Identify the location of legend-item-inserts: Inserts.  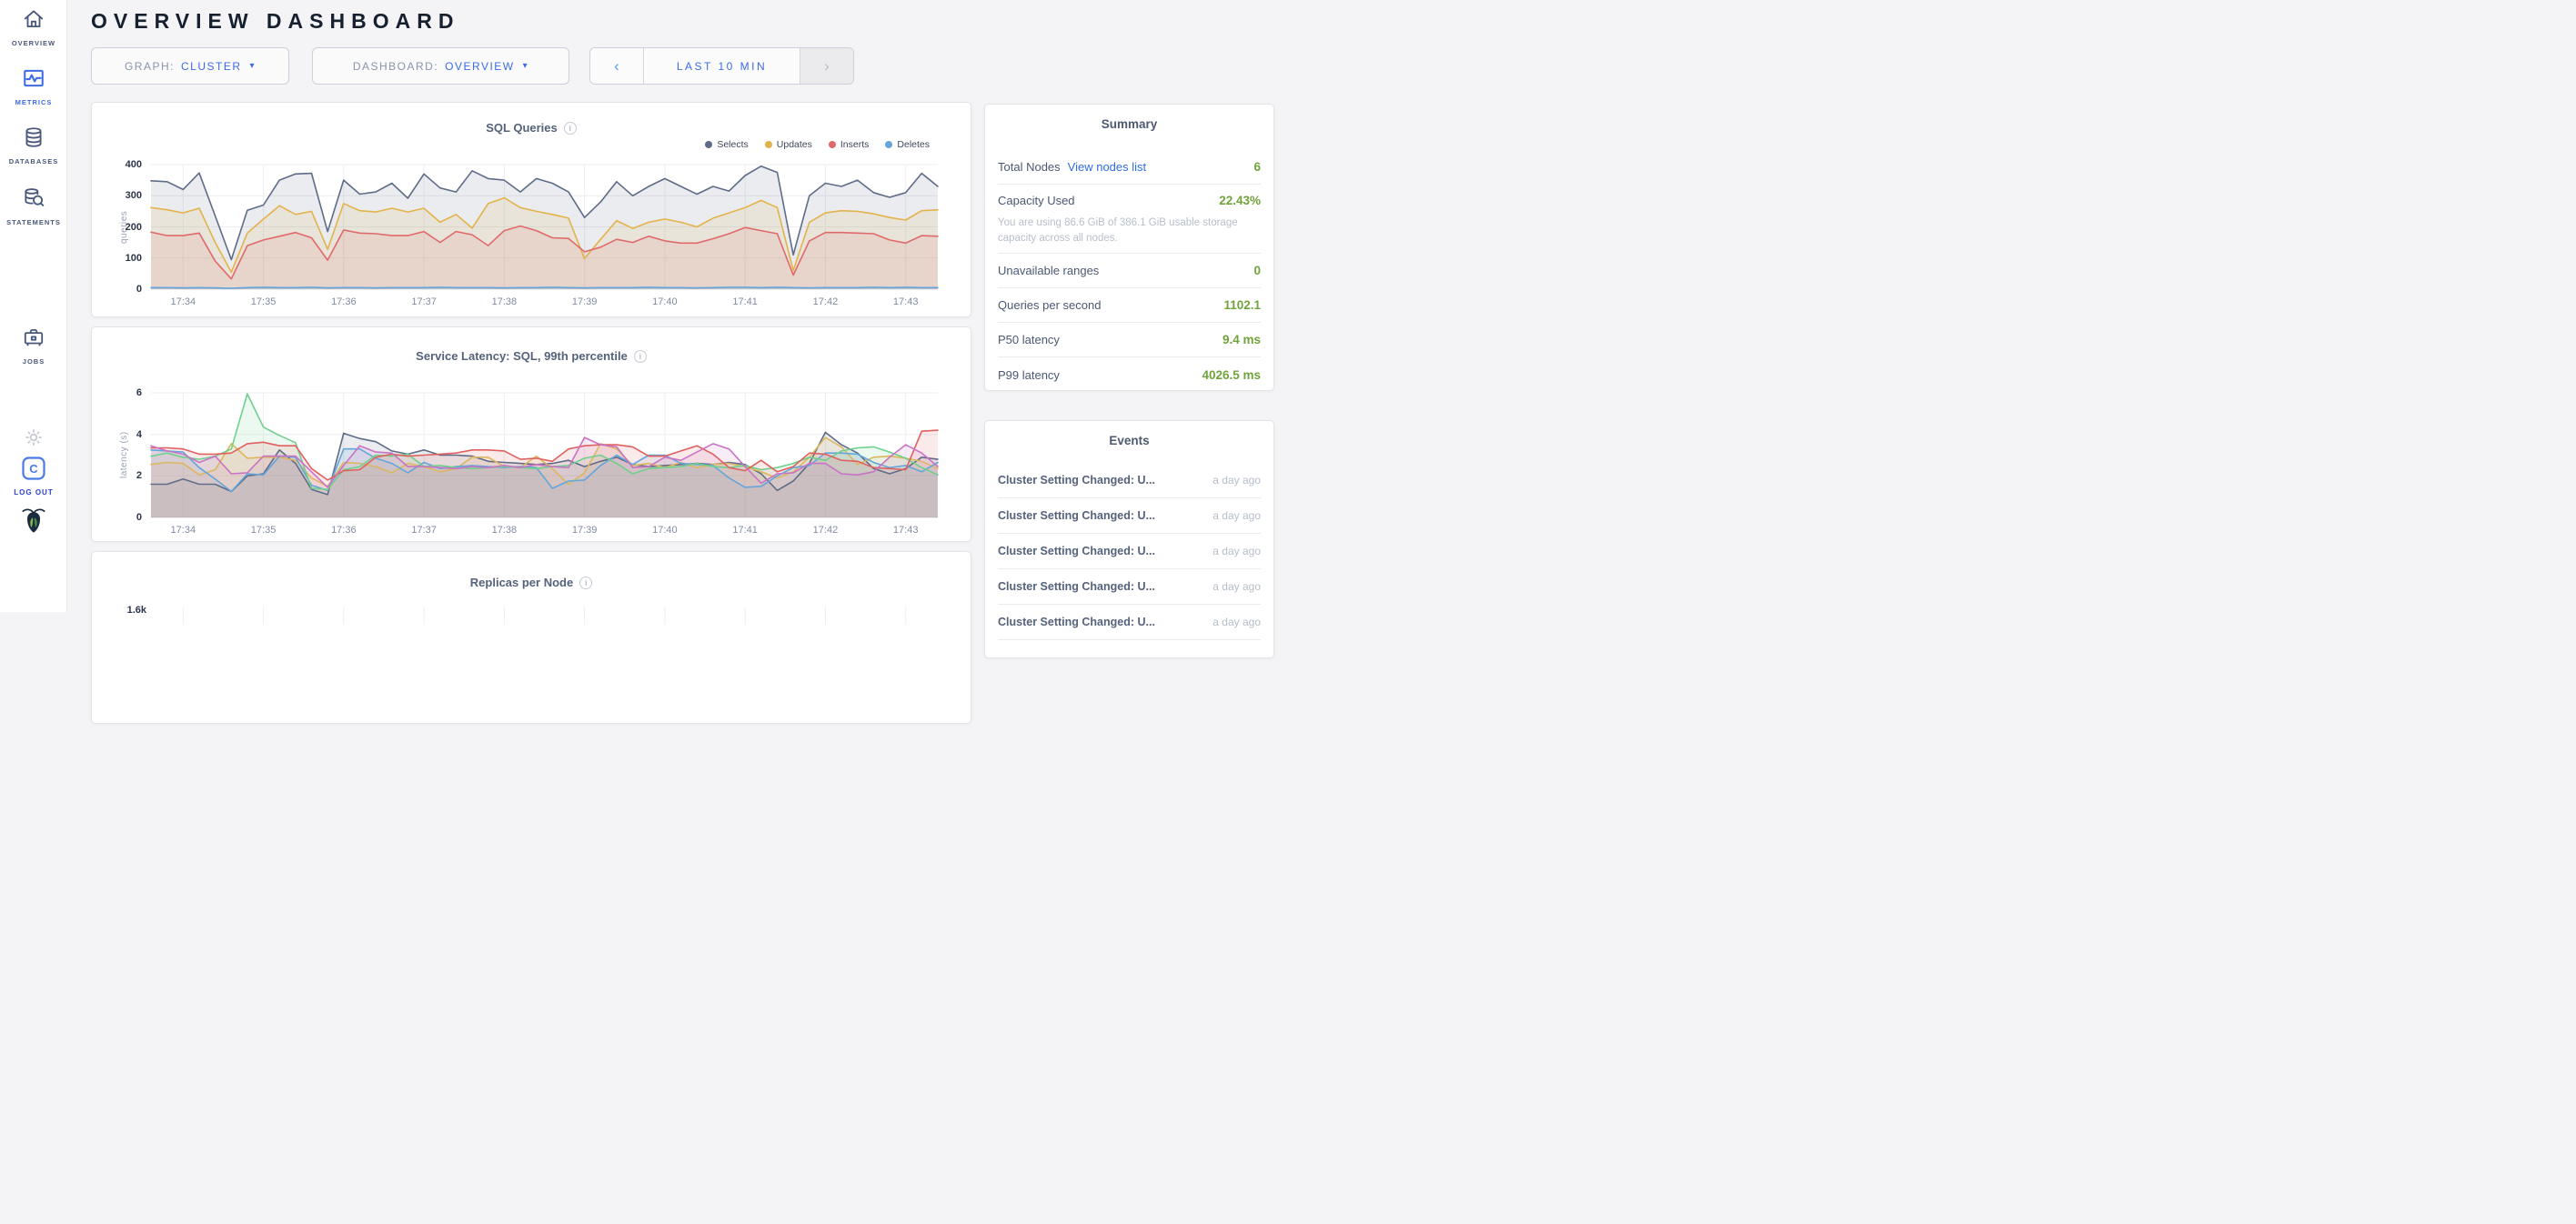
(849, 145).